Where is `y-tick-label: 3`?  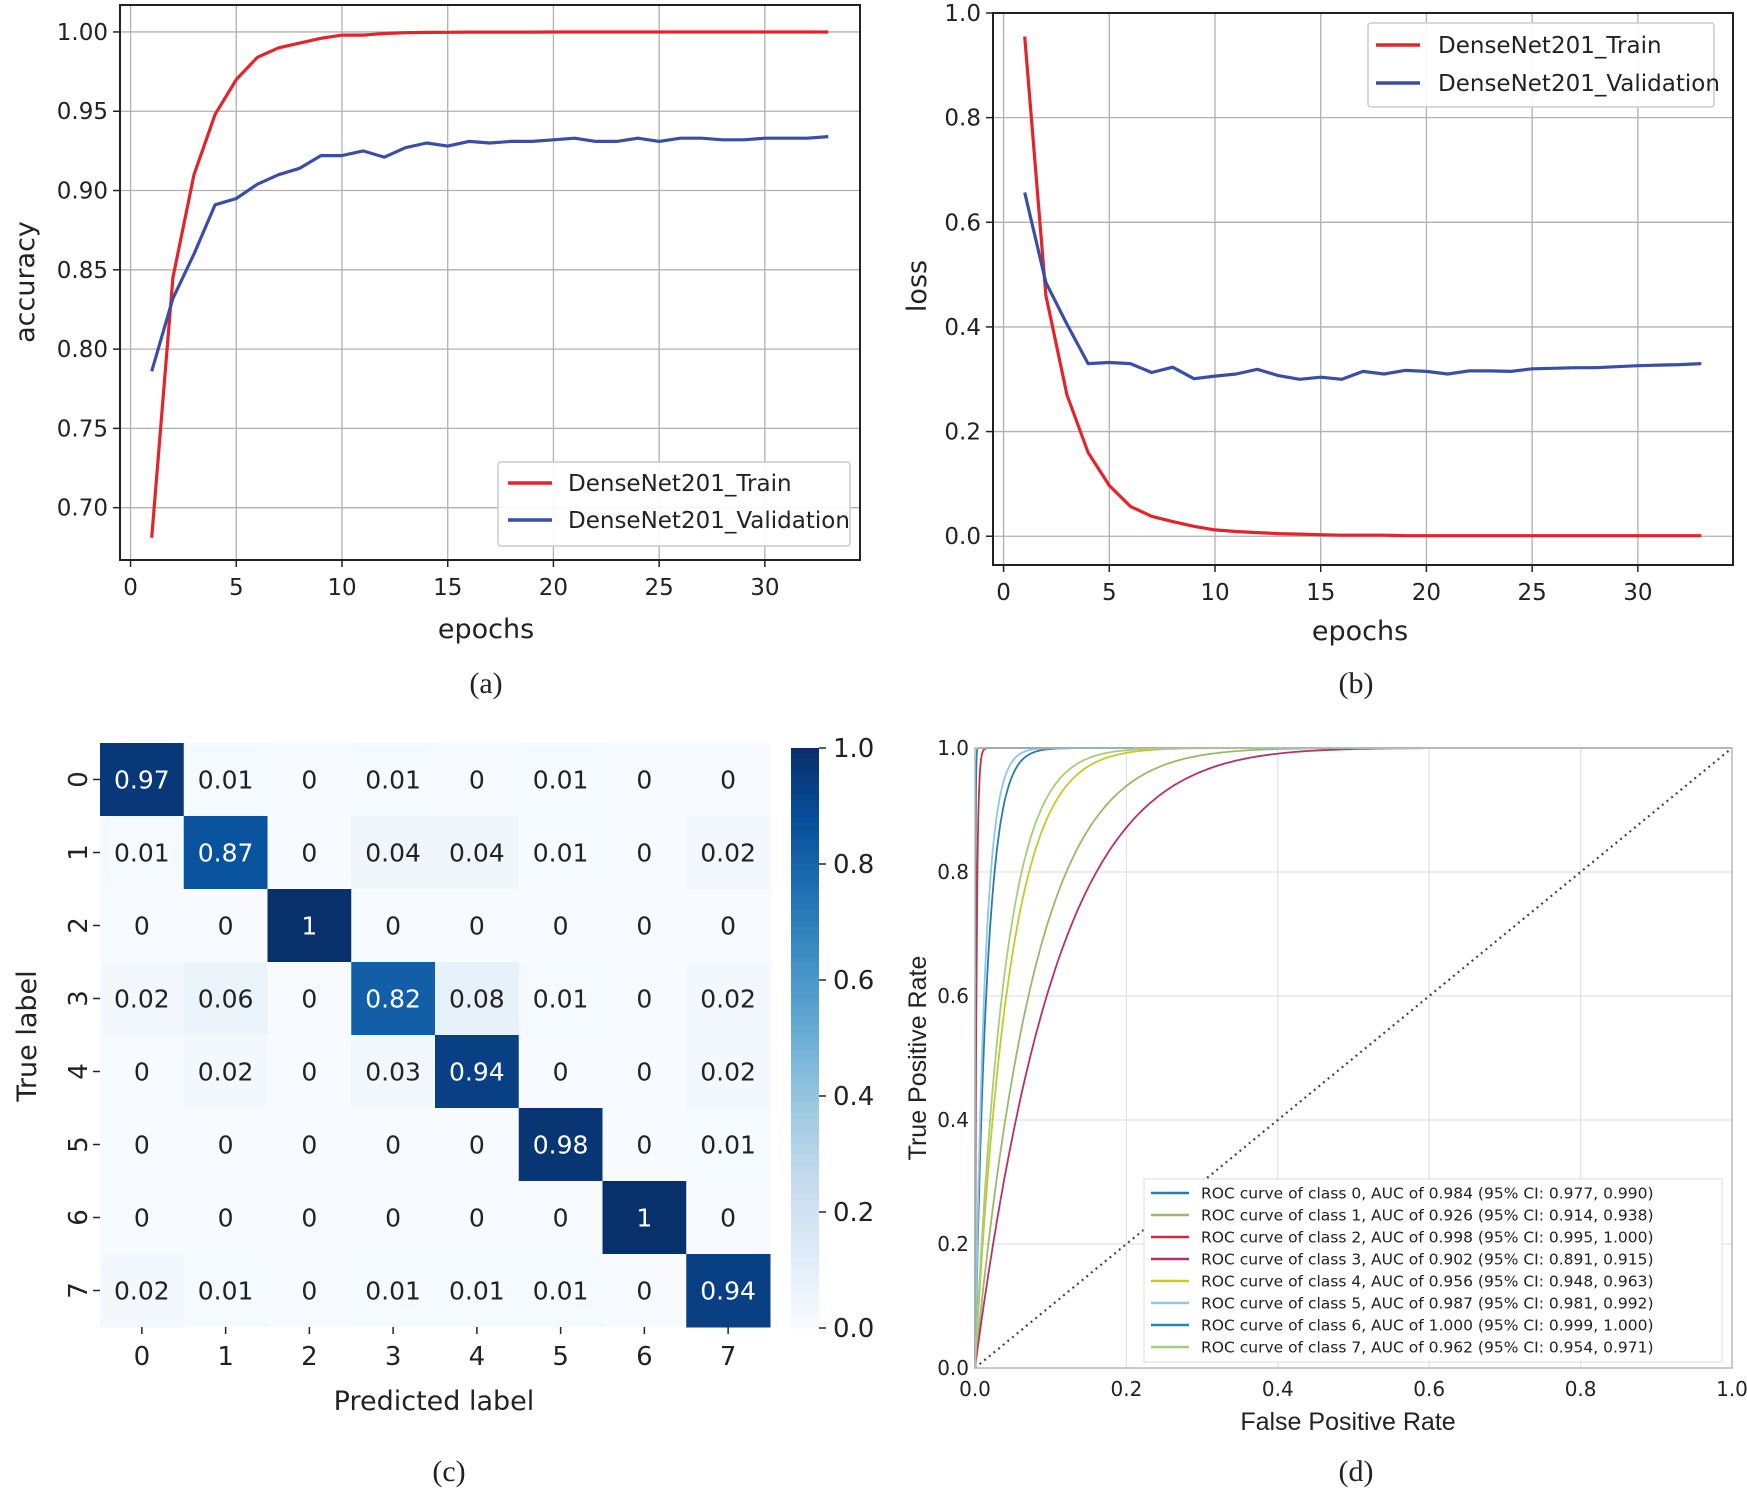 y-tick-label: 3 is located at coordinates (79, 998).